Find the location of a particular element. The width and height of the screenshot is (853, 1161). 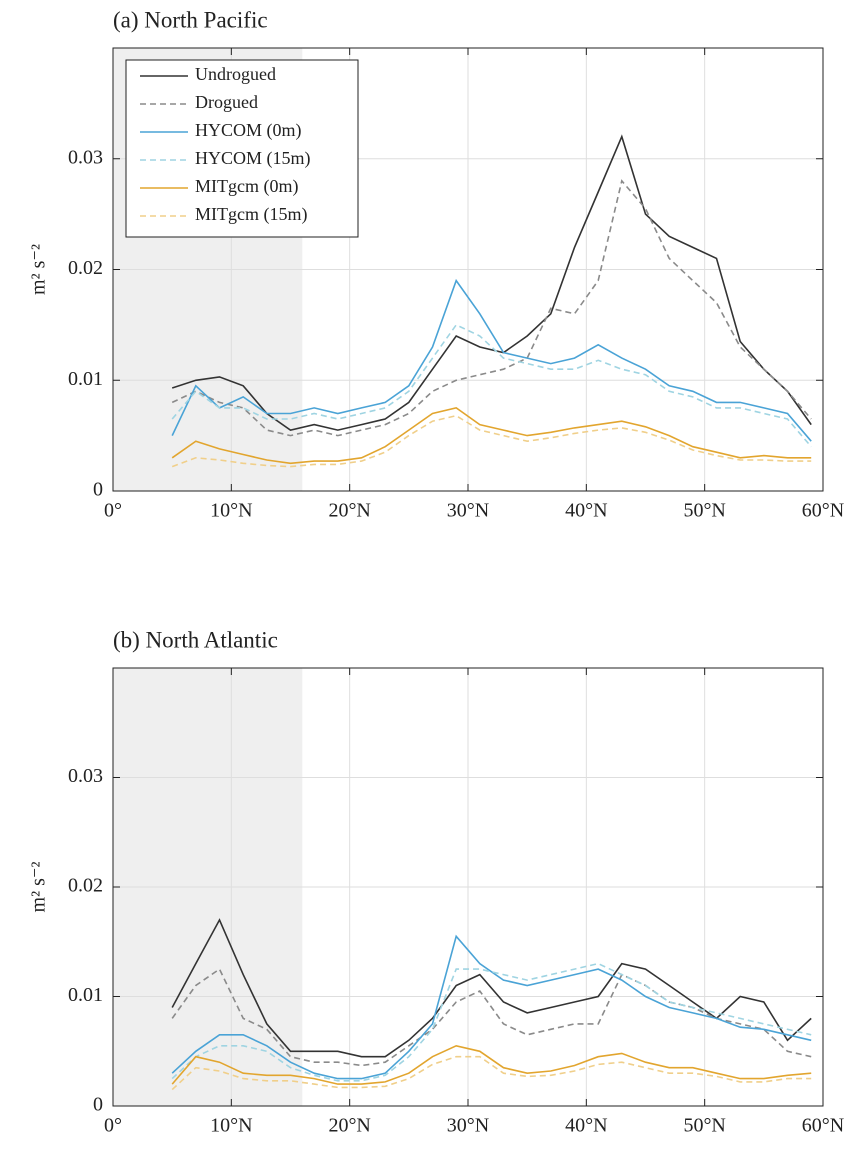

legend-box is located at coordinates (242, 148).